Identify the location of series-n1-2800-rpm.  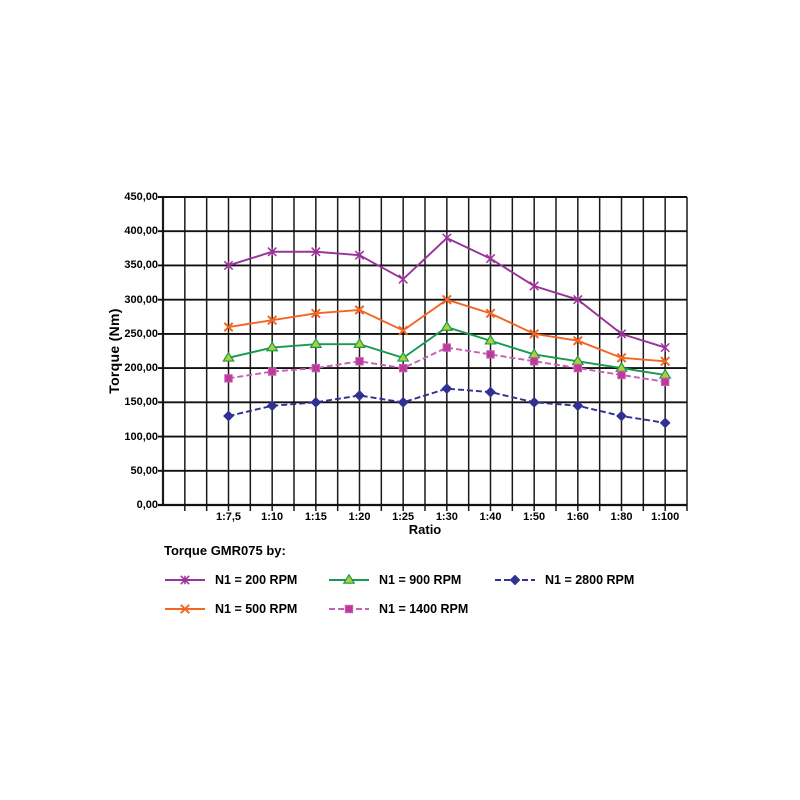
(447, 406).